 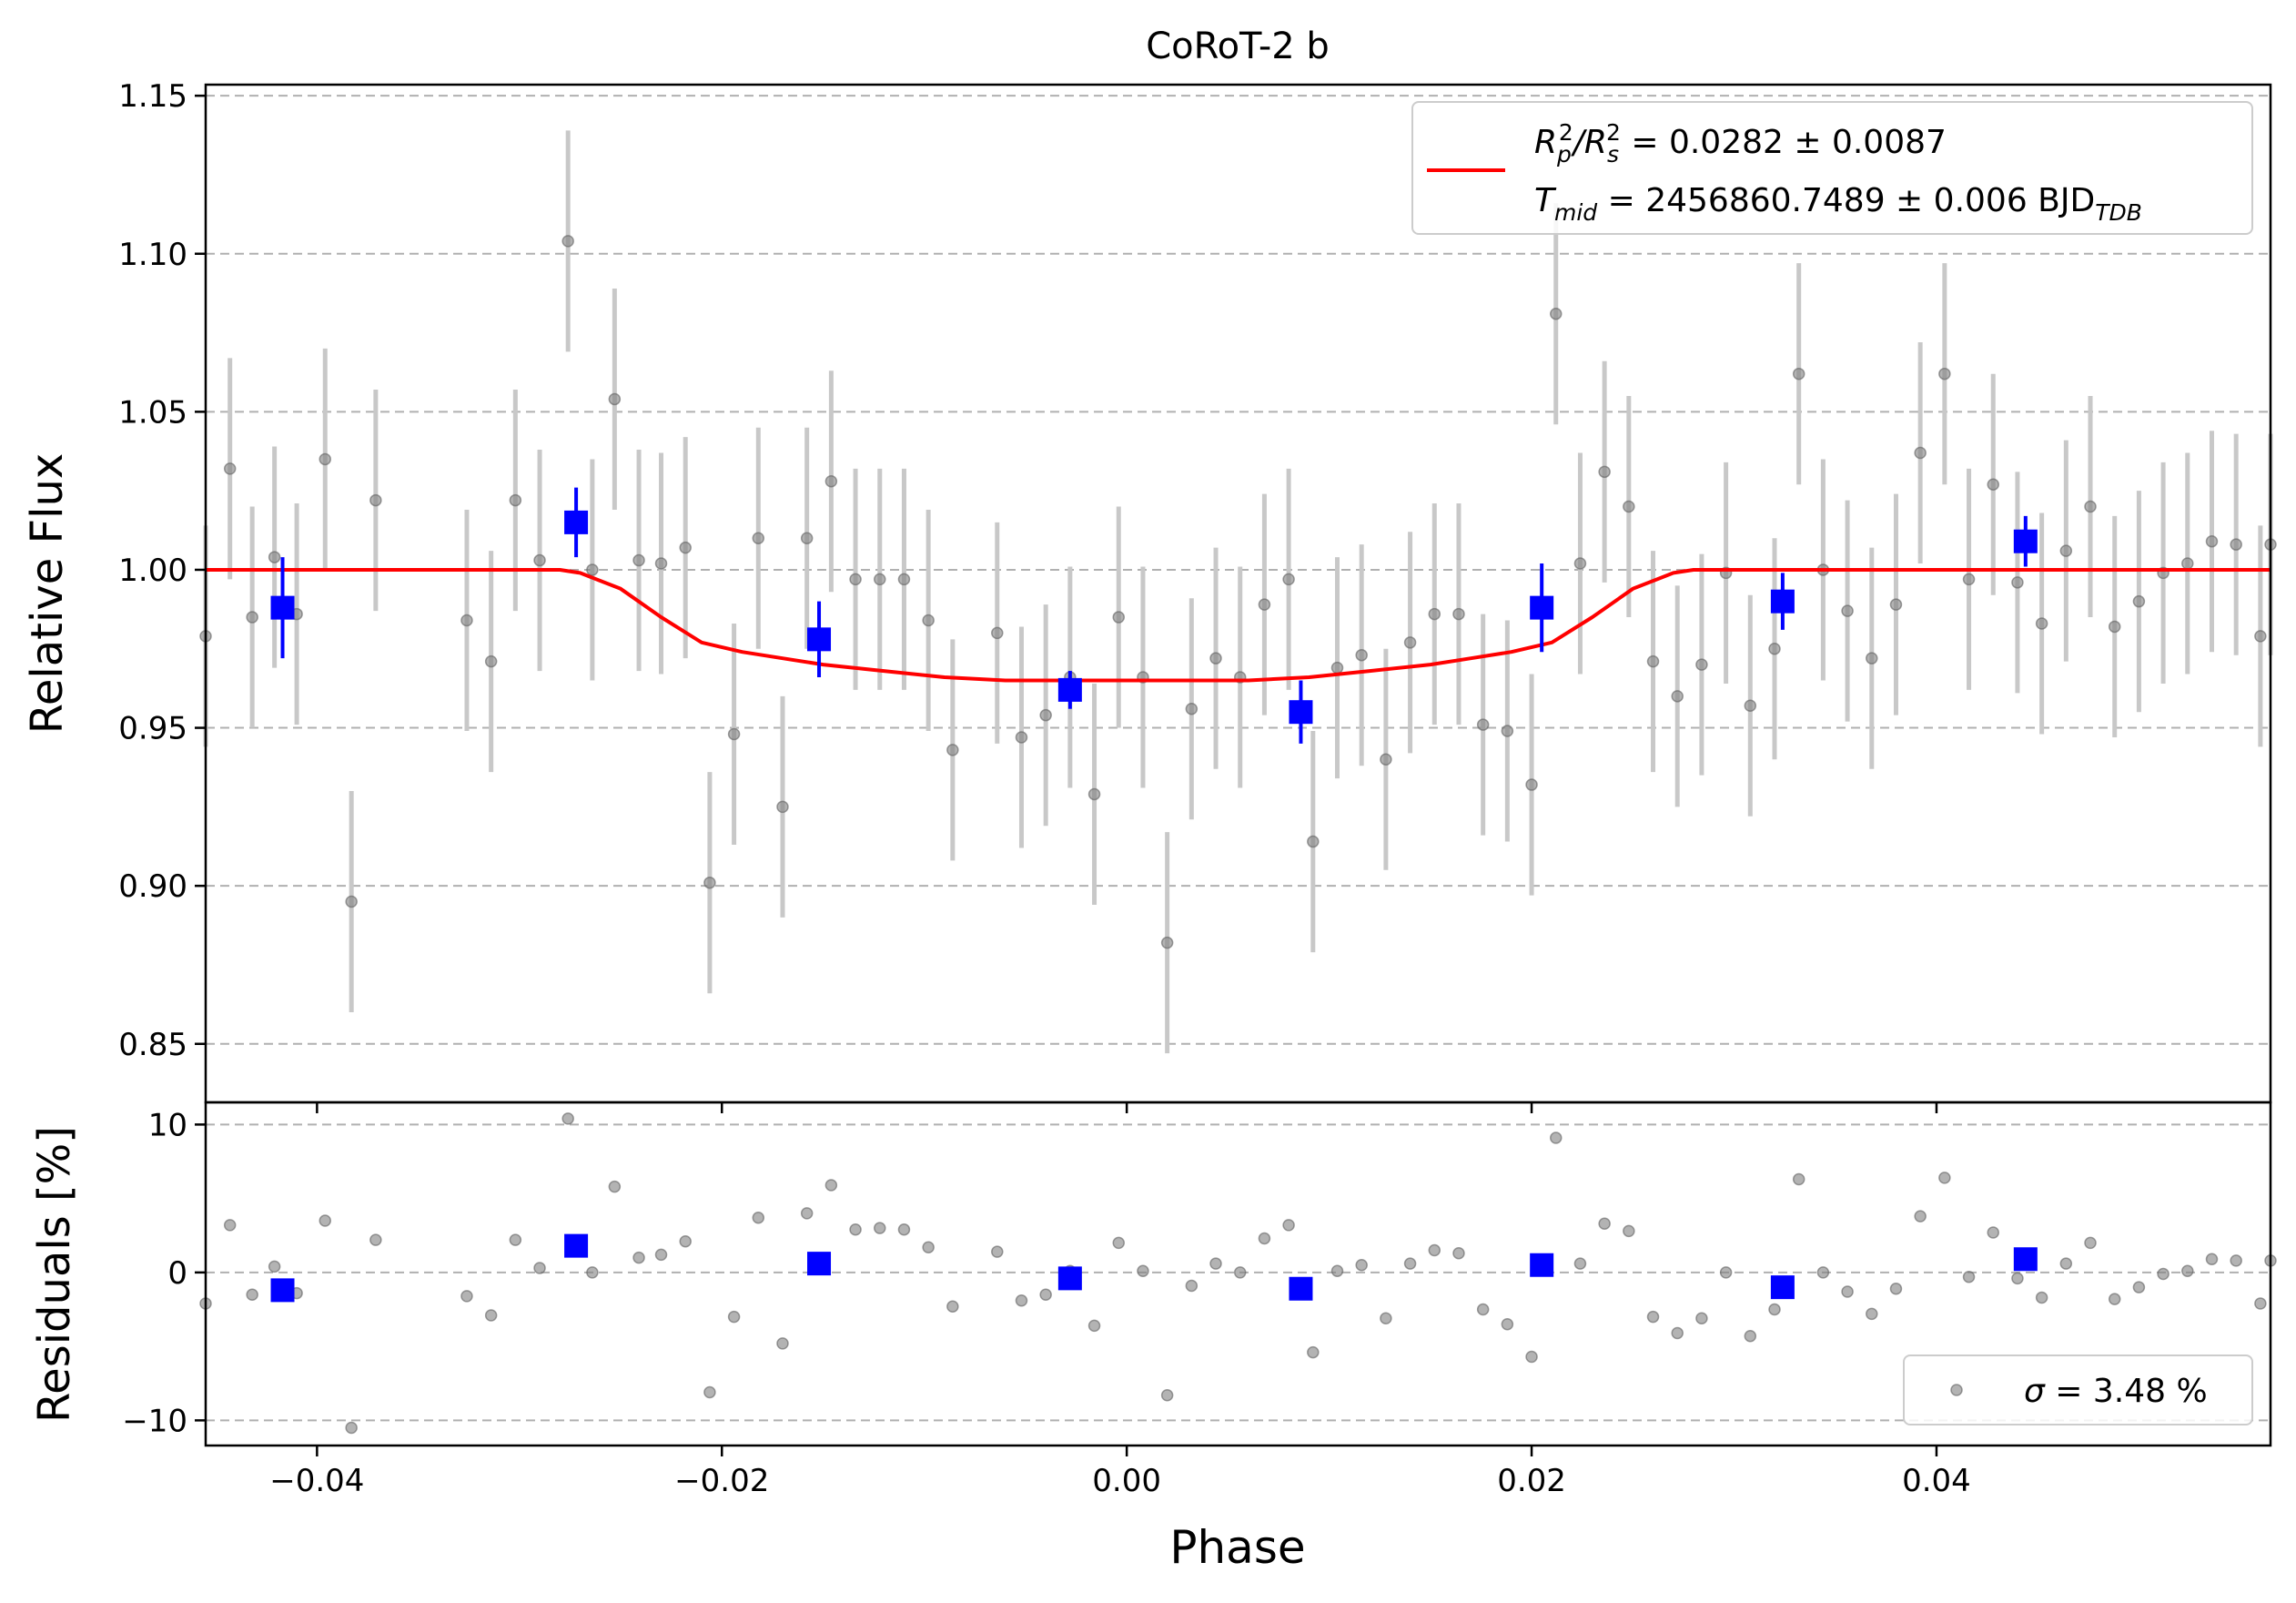 I want to click on flux-y-tick-label: 1.10, so click(x=153, y=255).